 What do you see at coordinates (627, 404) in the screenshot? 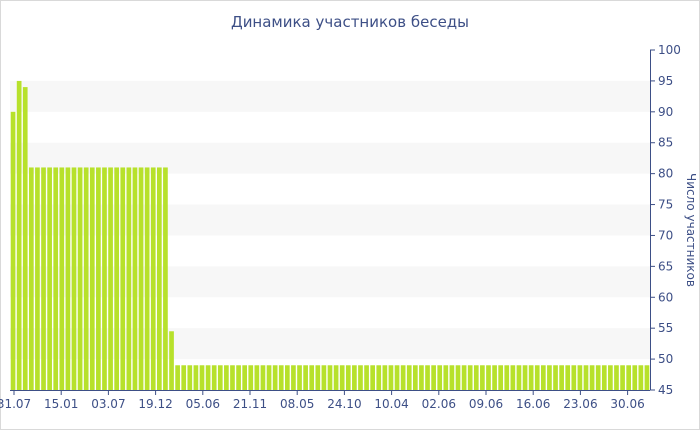
I see `x-tick-label: 30.06` at bounding box center [627, 404].